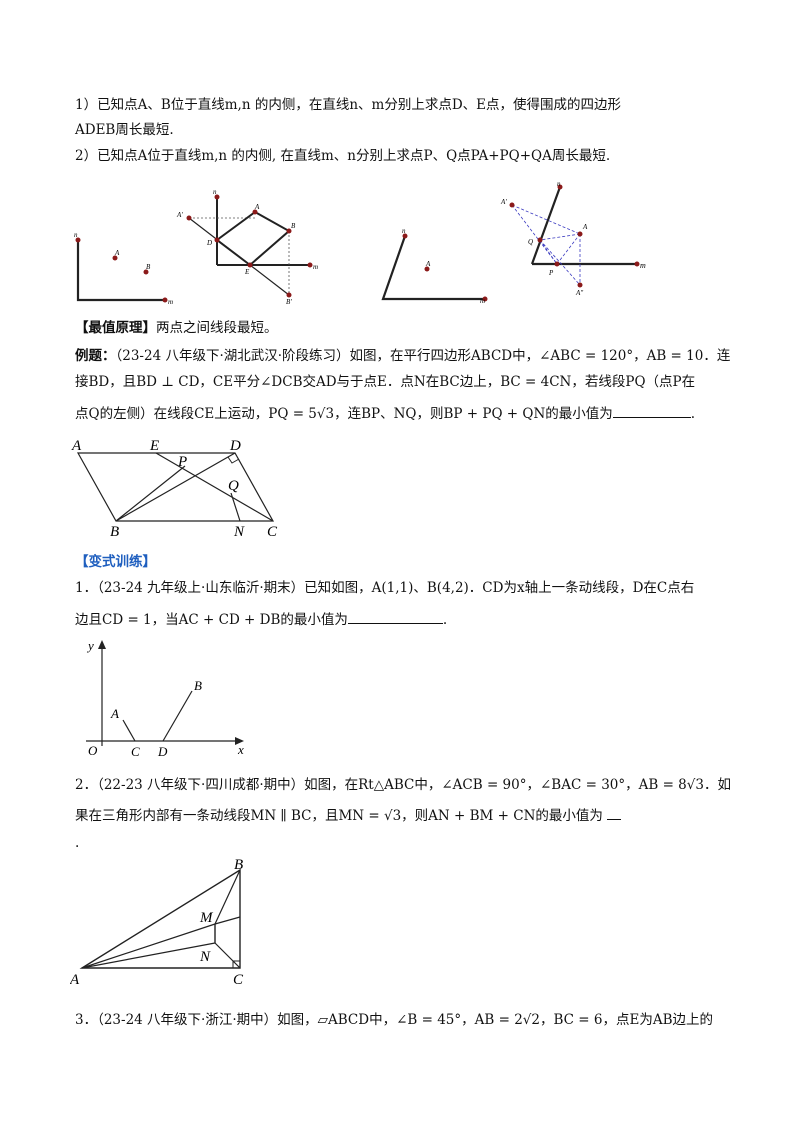  What do you see at coordinates (148, 946) in the screenshot?
I see `segment-AM` at bounding box center [148, 946].